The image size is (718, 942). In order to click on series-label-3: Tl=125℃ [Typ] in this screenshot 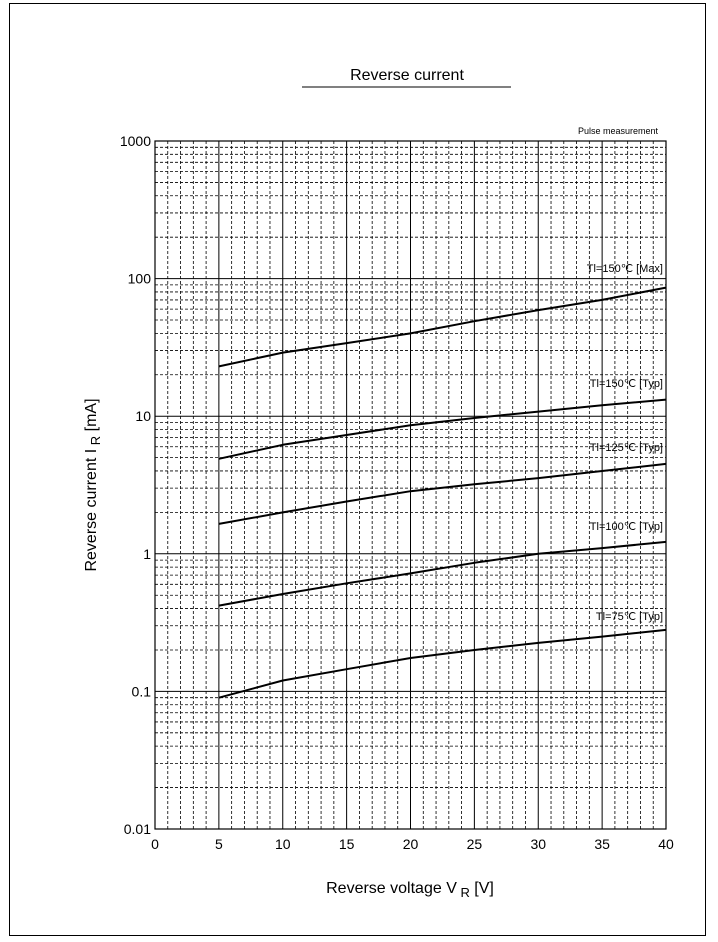, I will do `click(626, 448)`.